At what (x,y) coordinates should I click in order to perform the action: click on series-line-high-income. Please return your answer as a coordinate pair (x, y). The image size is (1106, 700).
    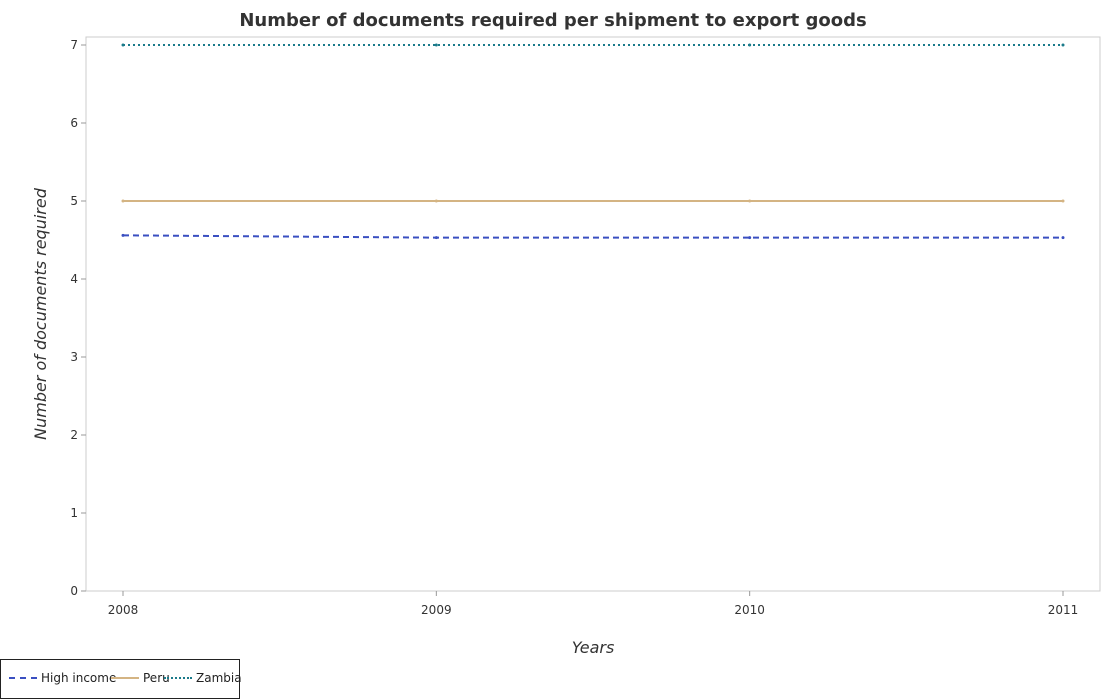
    Looking at the image, I should click on (592, 236).